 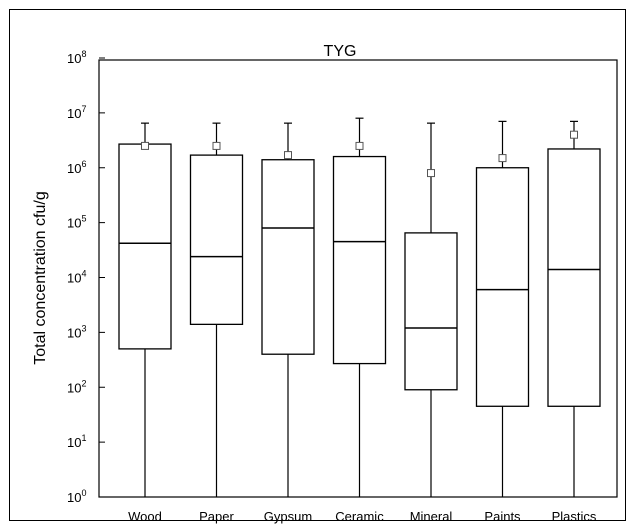 What do you see at coordinates (502, 516) in the screenshot?
I see `x-tick-label: Paints` at bounding box center [502, 516].